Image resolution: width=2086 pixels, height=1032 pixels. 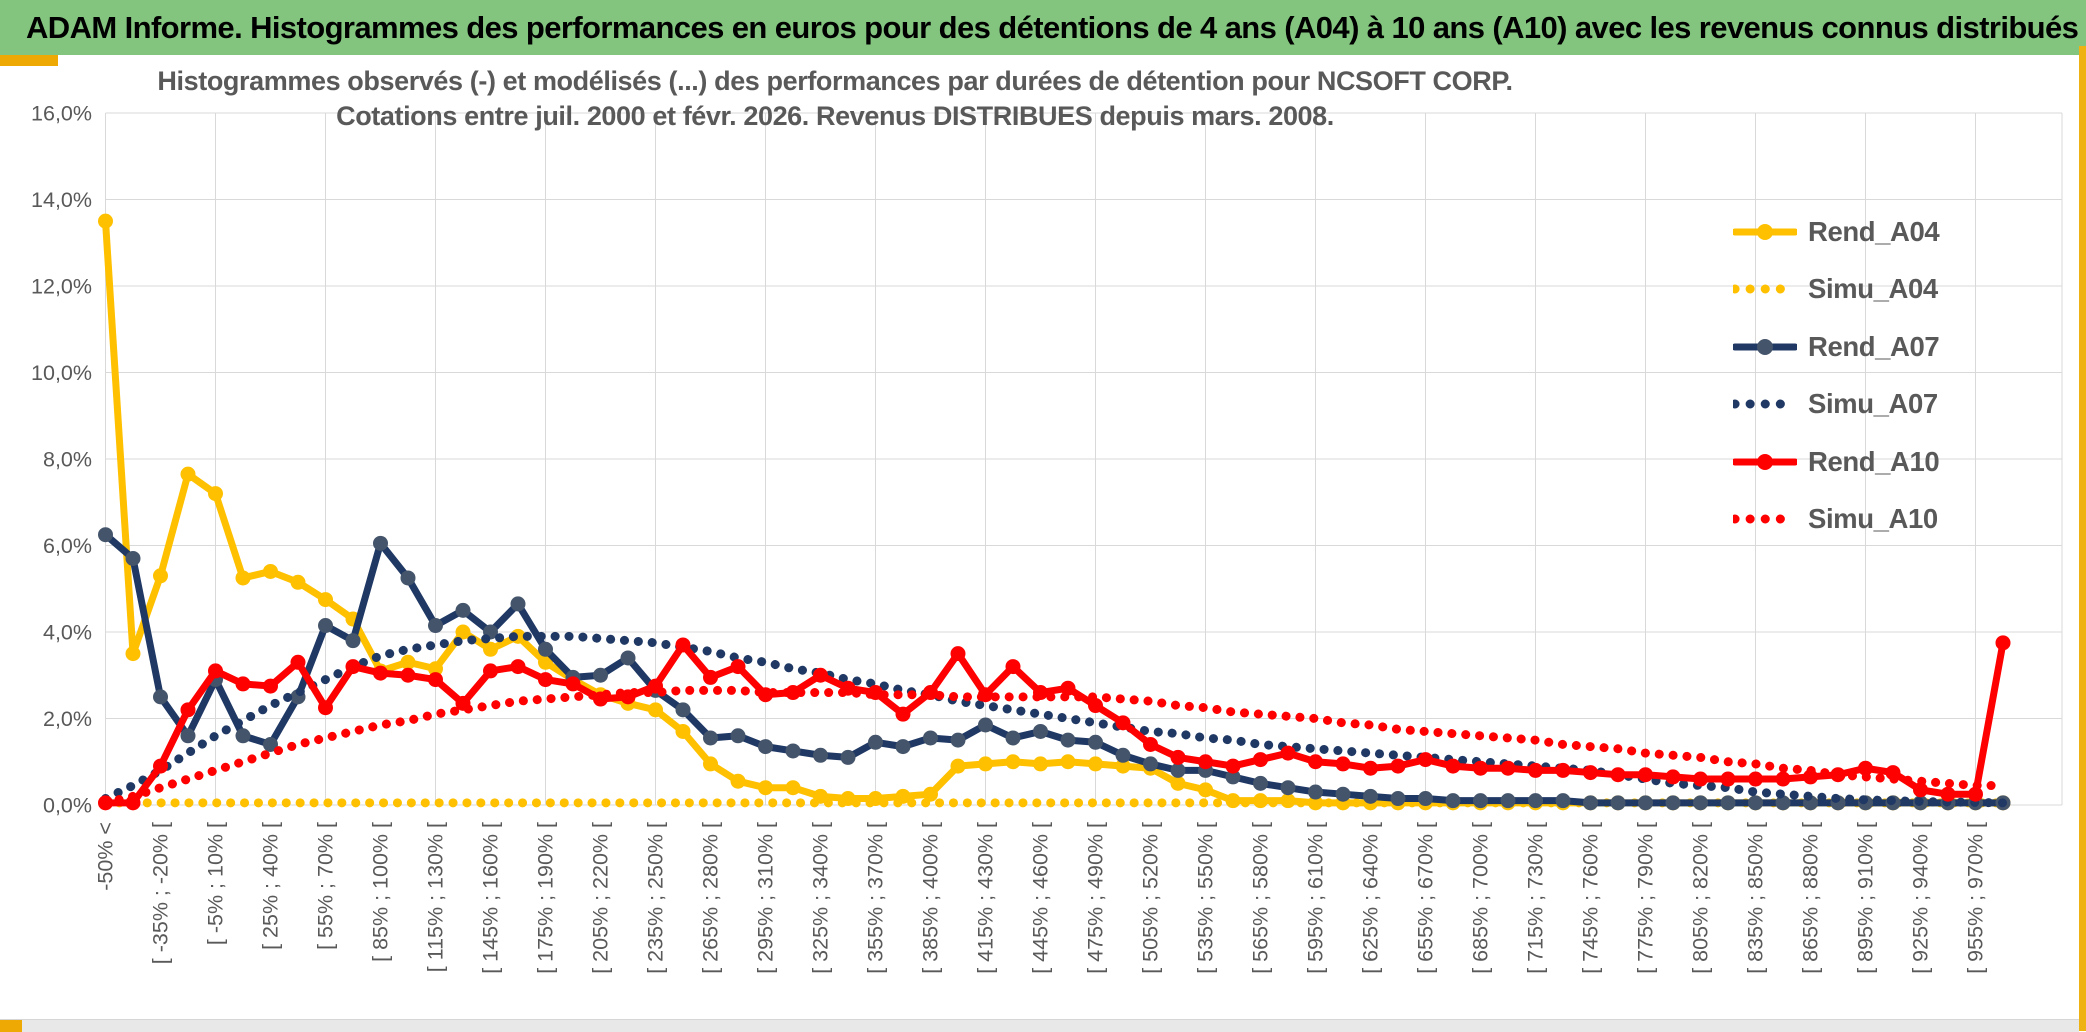 I want to click on bottom-strip, so click(x=1039, y=1025).